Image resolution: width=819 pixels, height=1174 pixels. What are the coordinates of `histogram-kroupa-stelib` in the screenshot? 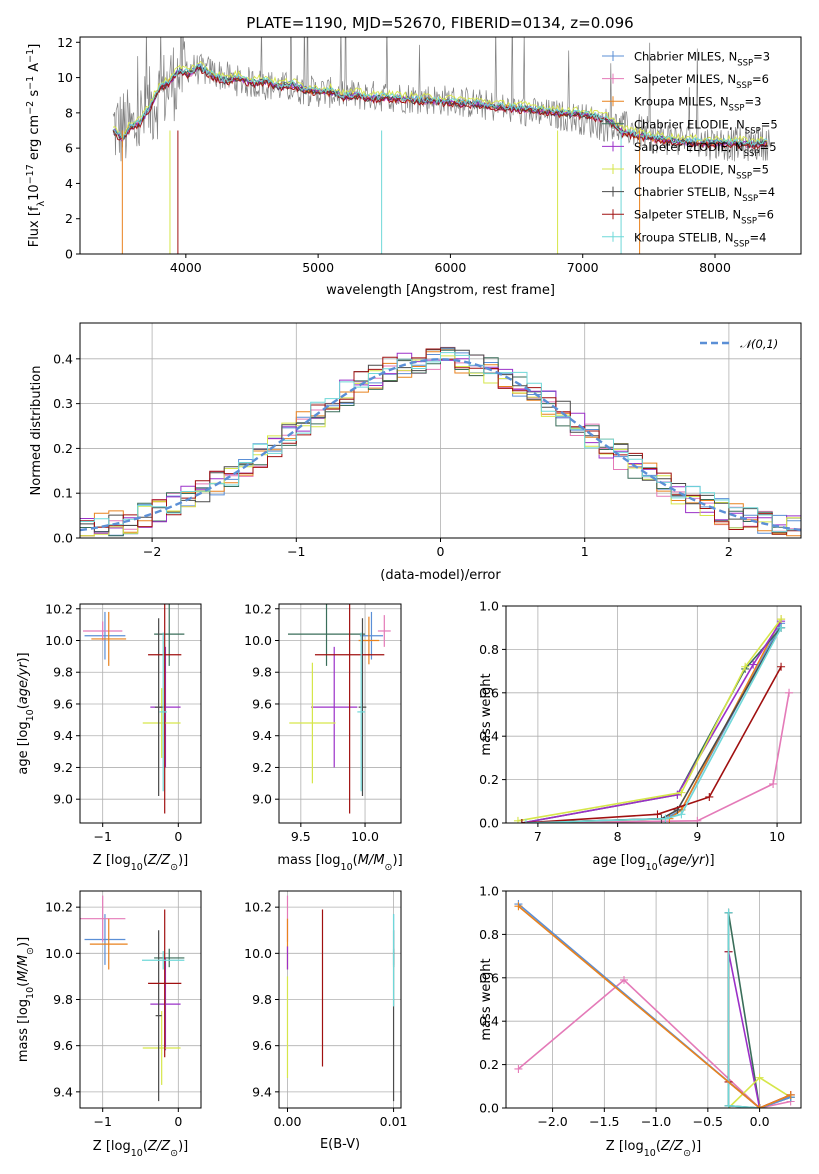 It's located at (440, 442).